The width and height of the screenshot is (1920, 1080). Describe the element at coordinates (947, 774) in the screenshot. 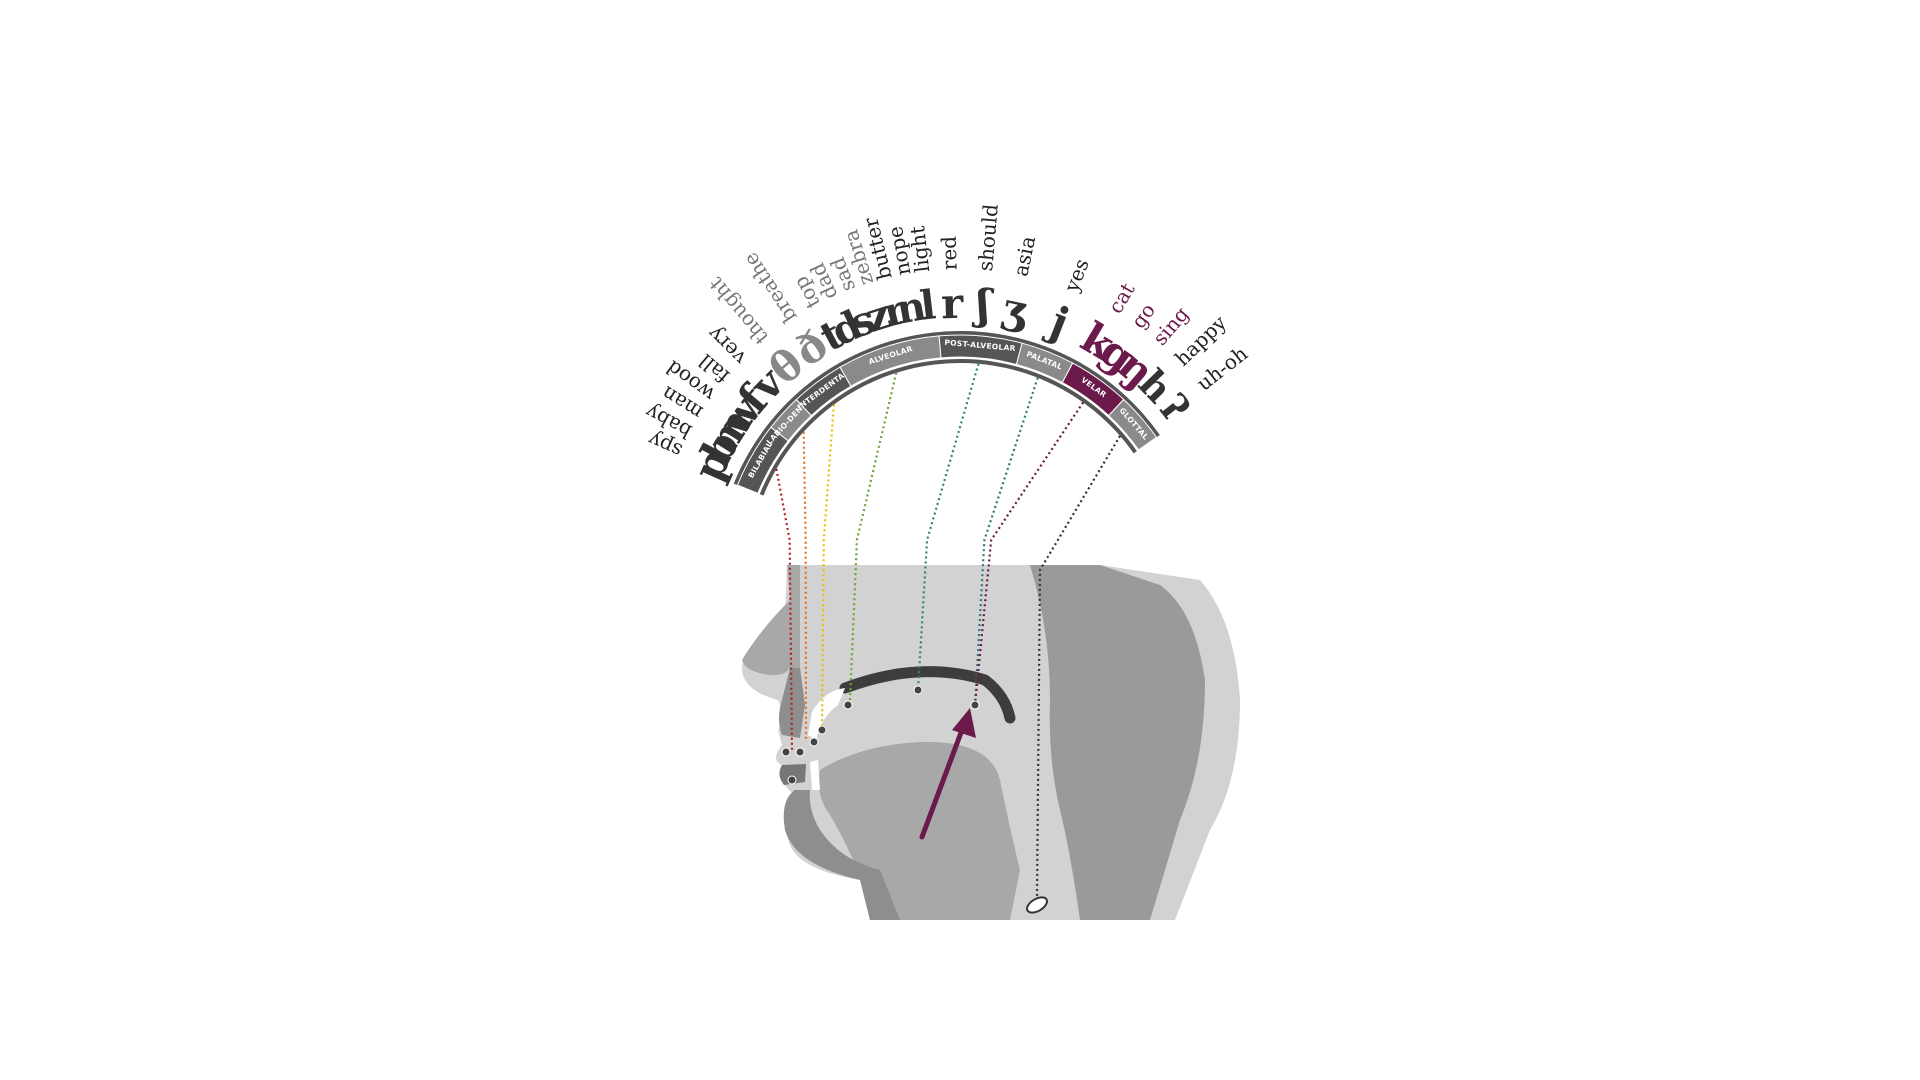

I see `velar-arrow` at that location.